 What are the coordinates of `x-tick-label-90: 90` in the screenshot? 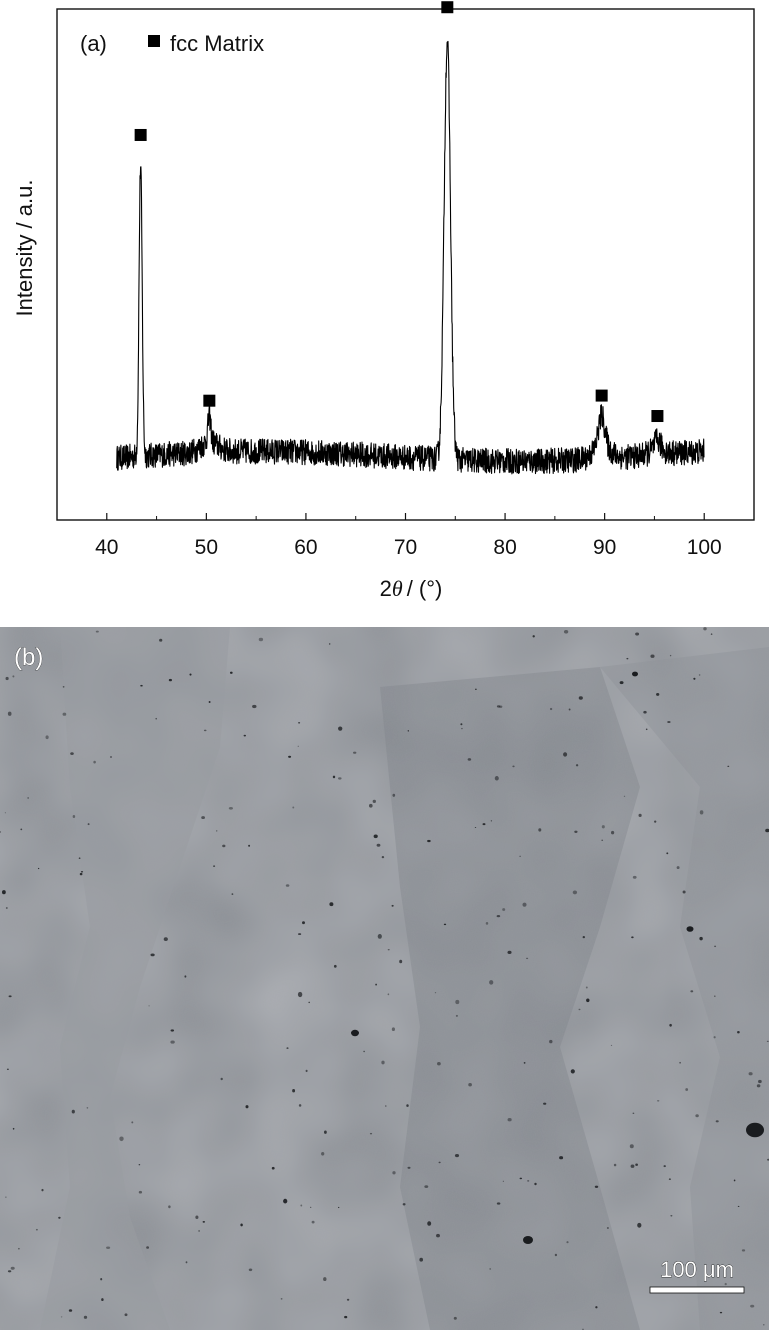 It's located at (604, 547).